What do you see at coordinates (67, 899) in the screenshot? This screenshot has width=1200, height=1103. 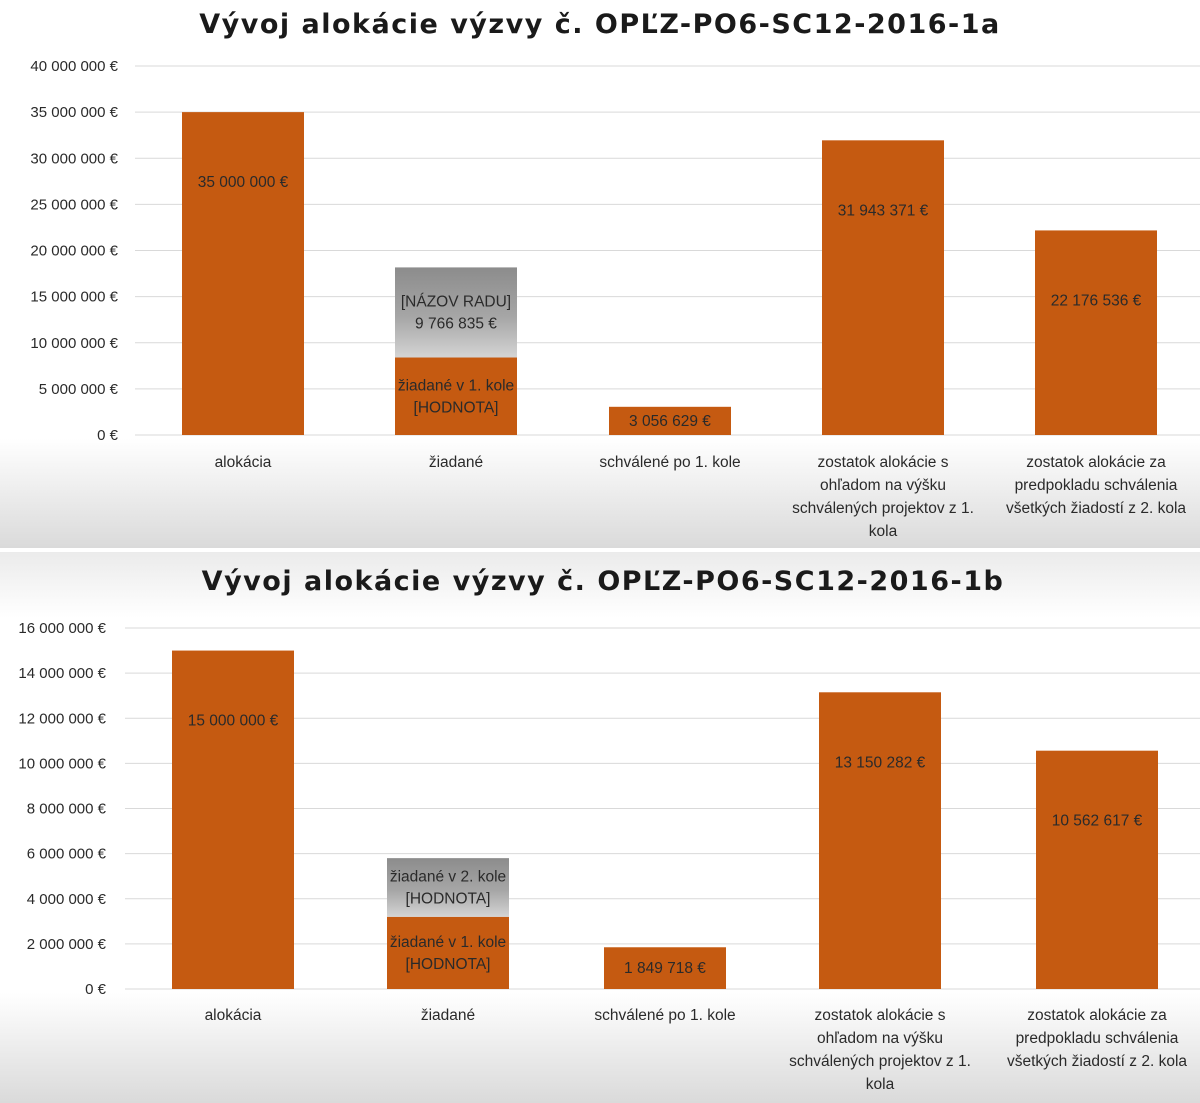 I see `y-tick-label: 4 000 000 €` at bounding box center [67, 899].